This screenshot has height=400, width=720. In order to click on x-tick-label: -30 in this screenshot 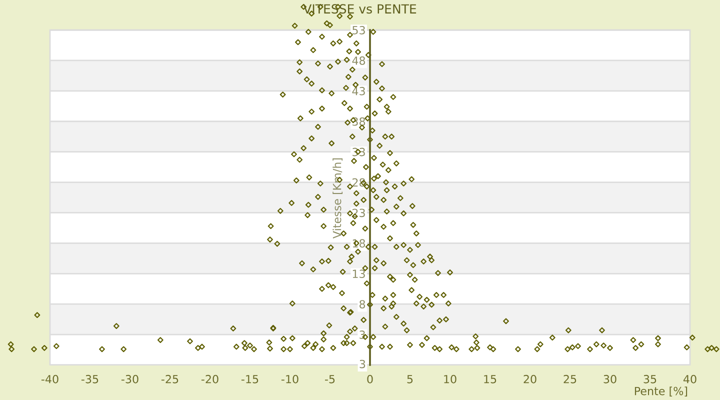, I will do `click(129, 379)`.